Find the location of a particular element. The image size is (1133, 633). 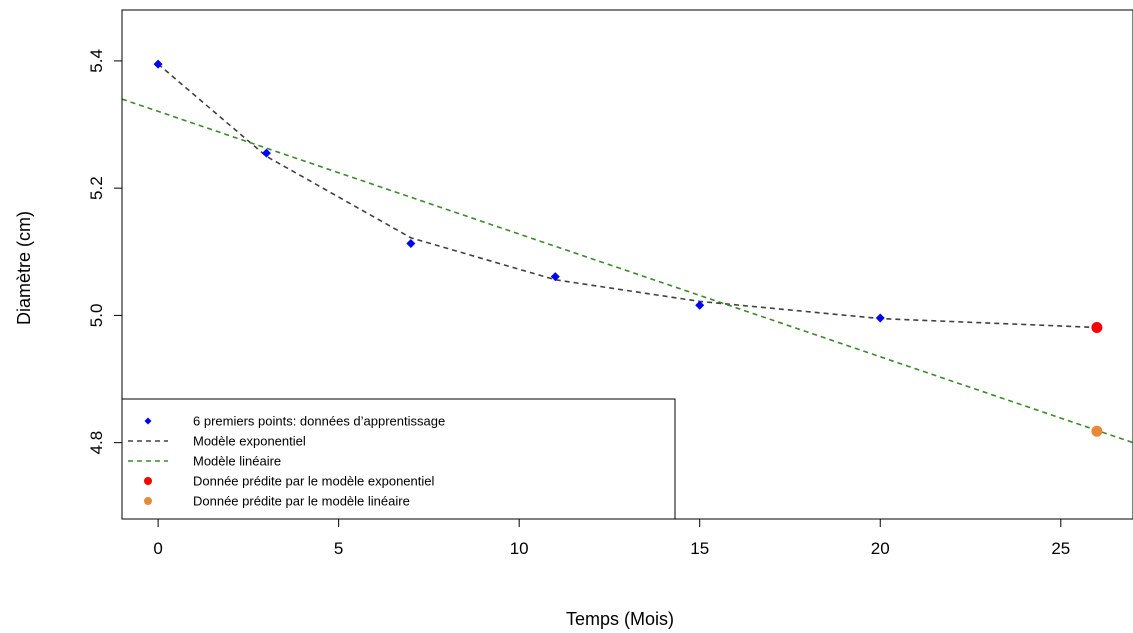

legend-label: Modèle linéaire is located at coordinates (237, 461).